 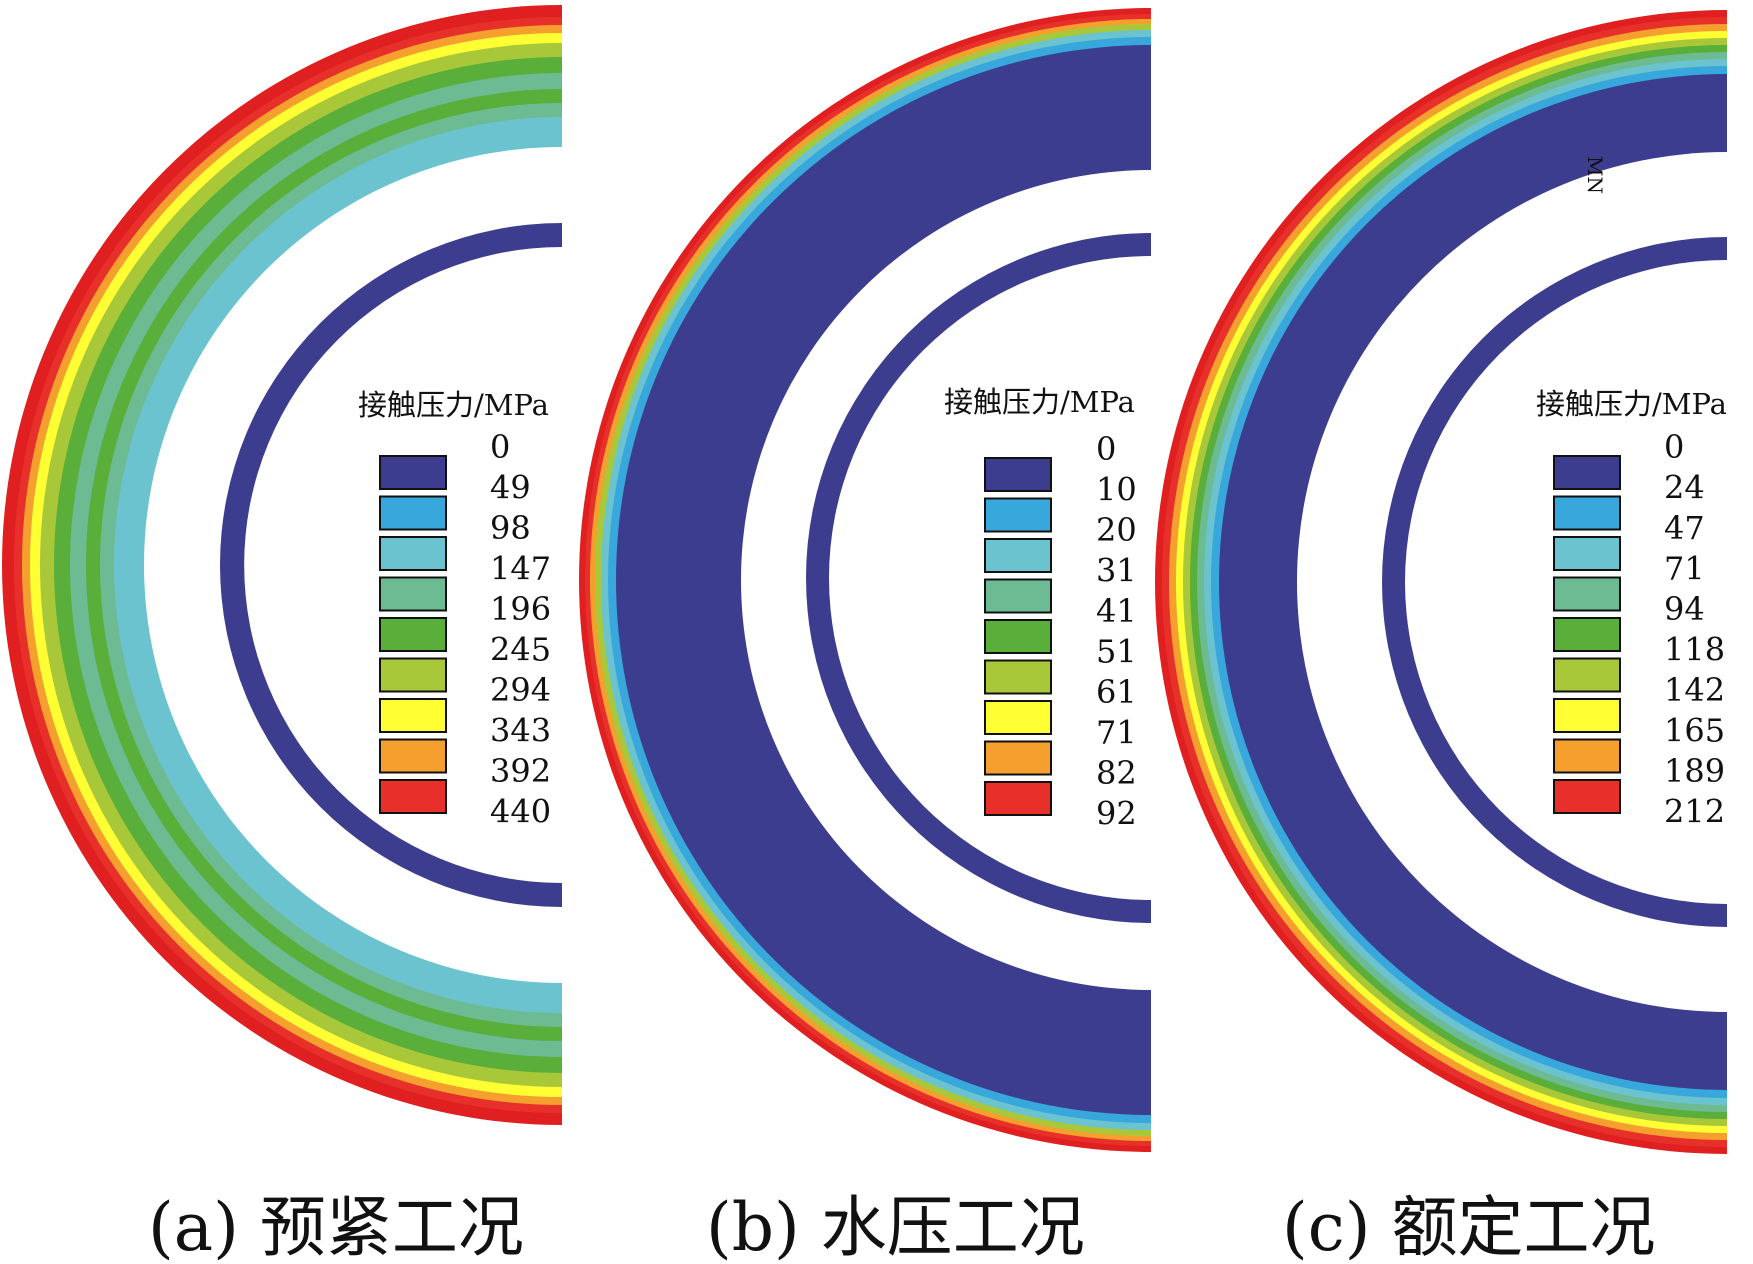 What do you see at coordinates (336, 1226) in the screenshot?
I see `caption-a: (a) 预紧工况` at bounding box center [336, 1226].